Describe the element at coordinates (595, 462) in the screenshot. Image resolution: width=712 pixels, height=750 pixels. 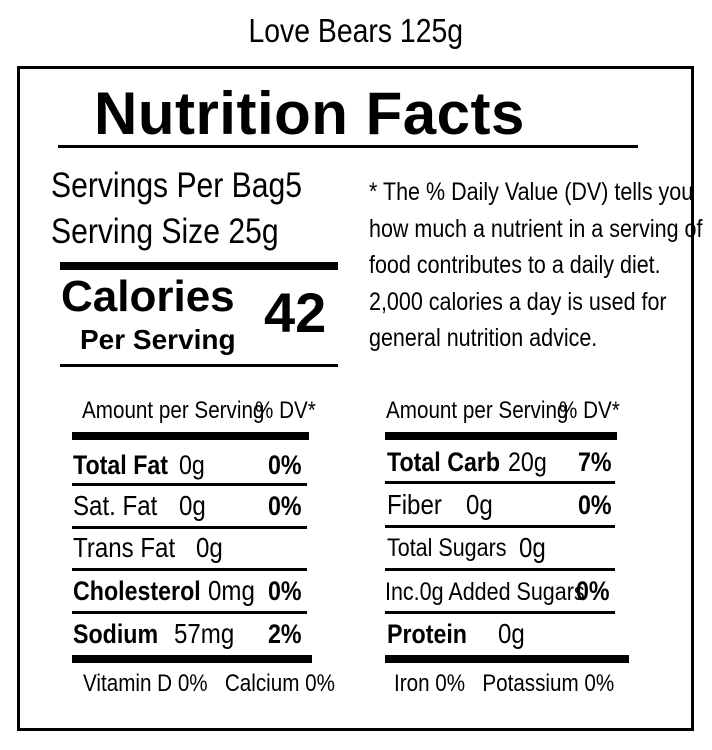
I see `right-row-dv: 7%` at that location.